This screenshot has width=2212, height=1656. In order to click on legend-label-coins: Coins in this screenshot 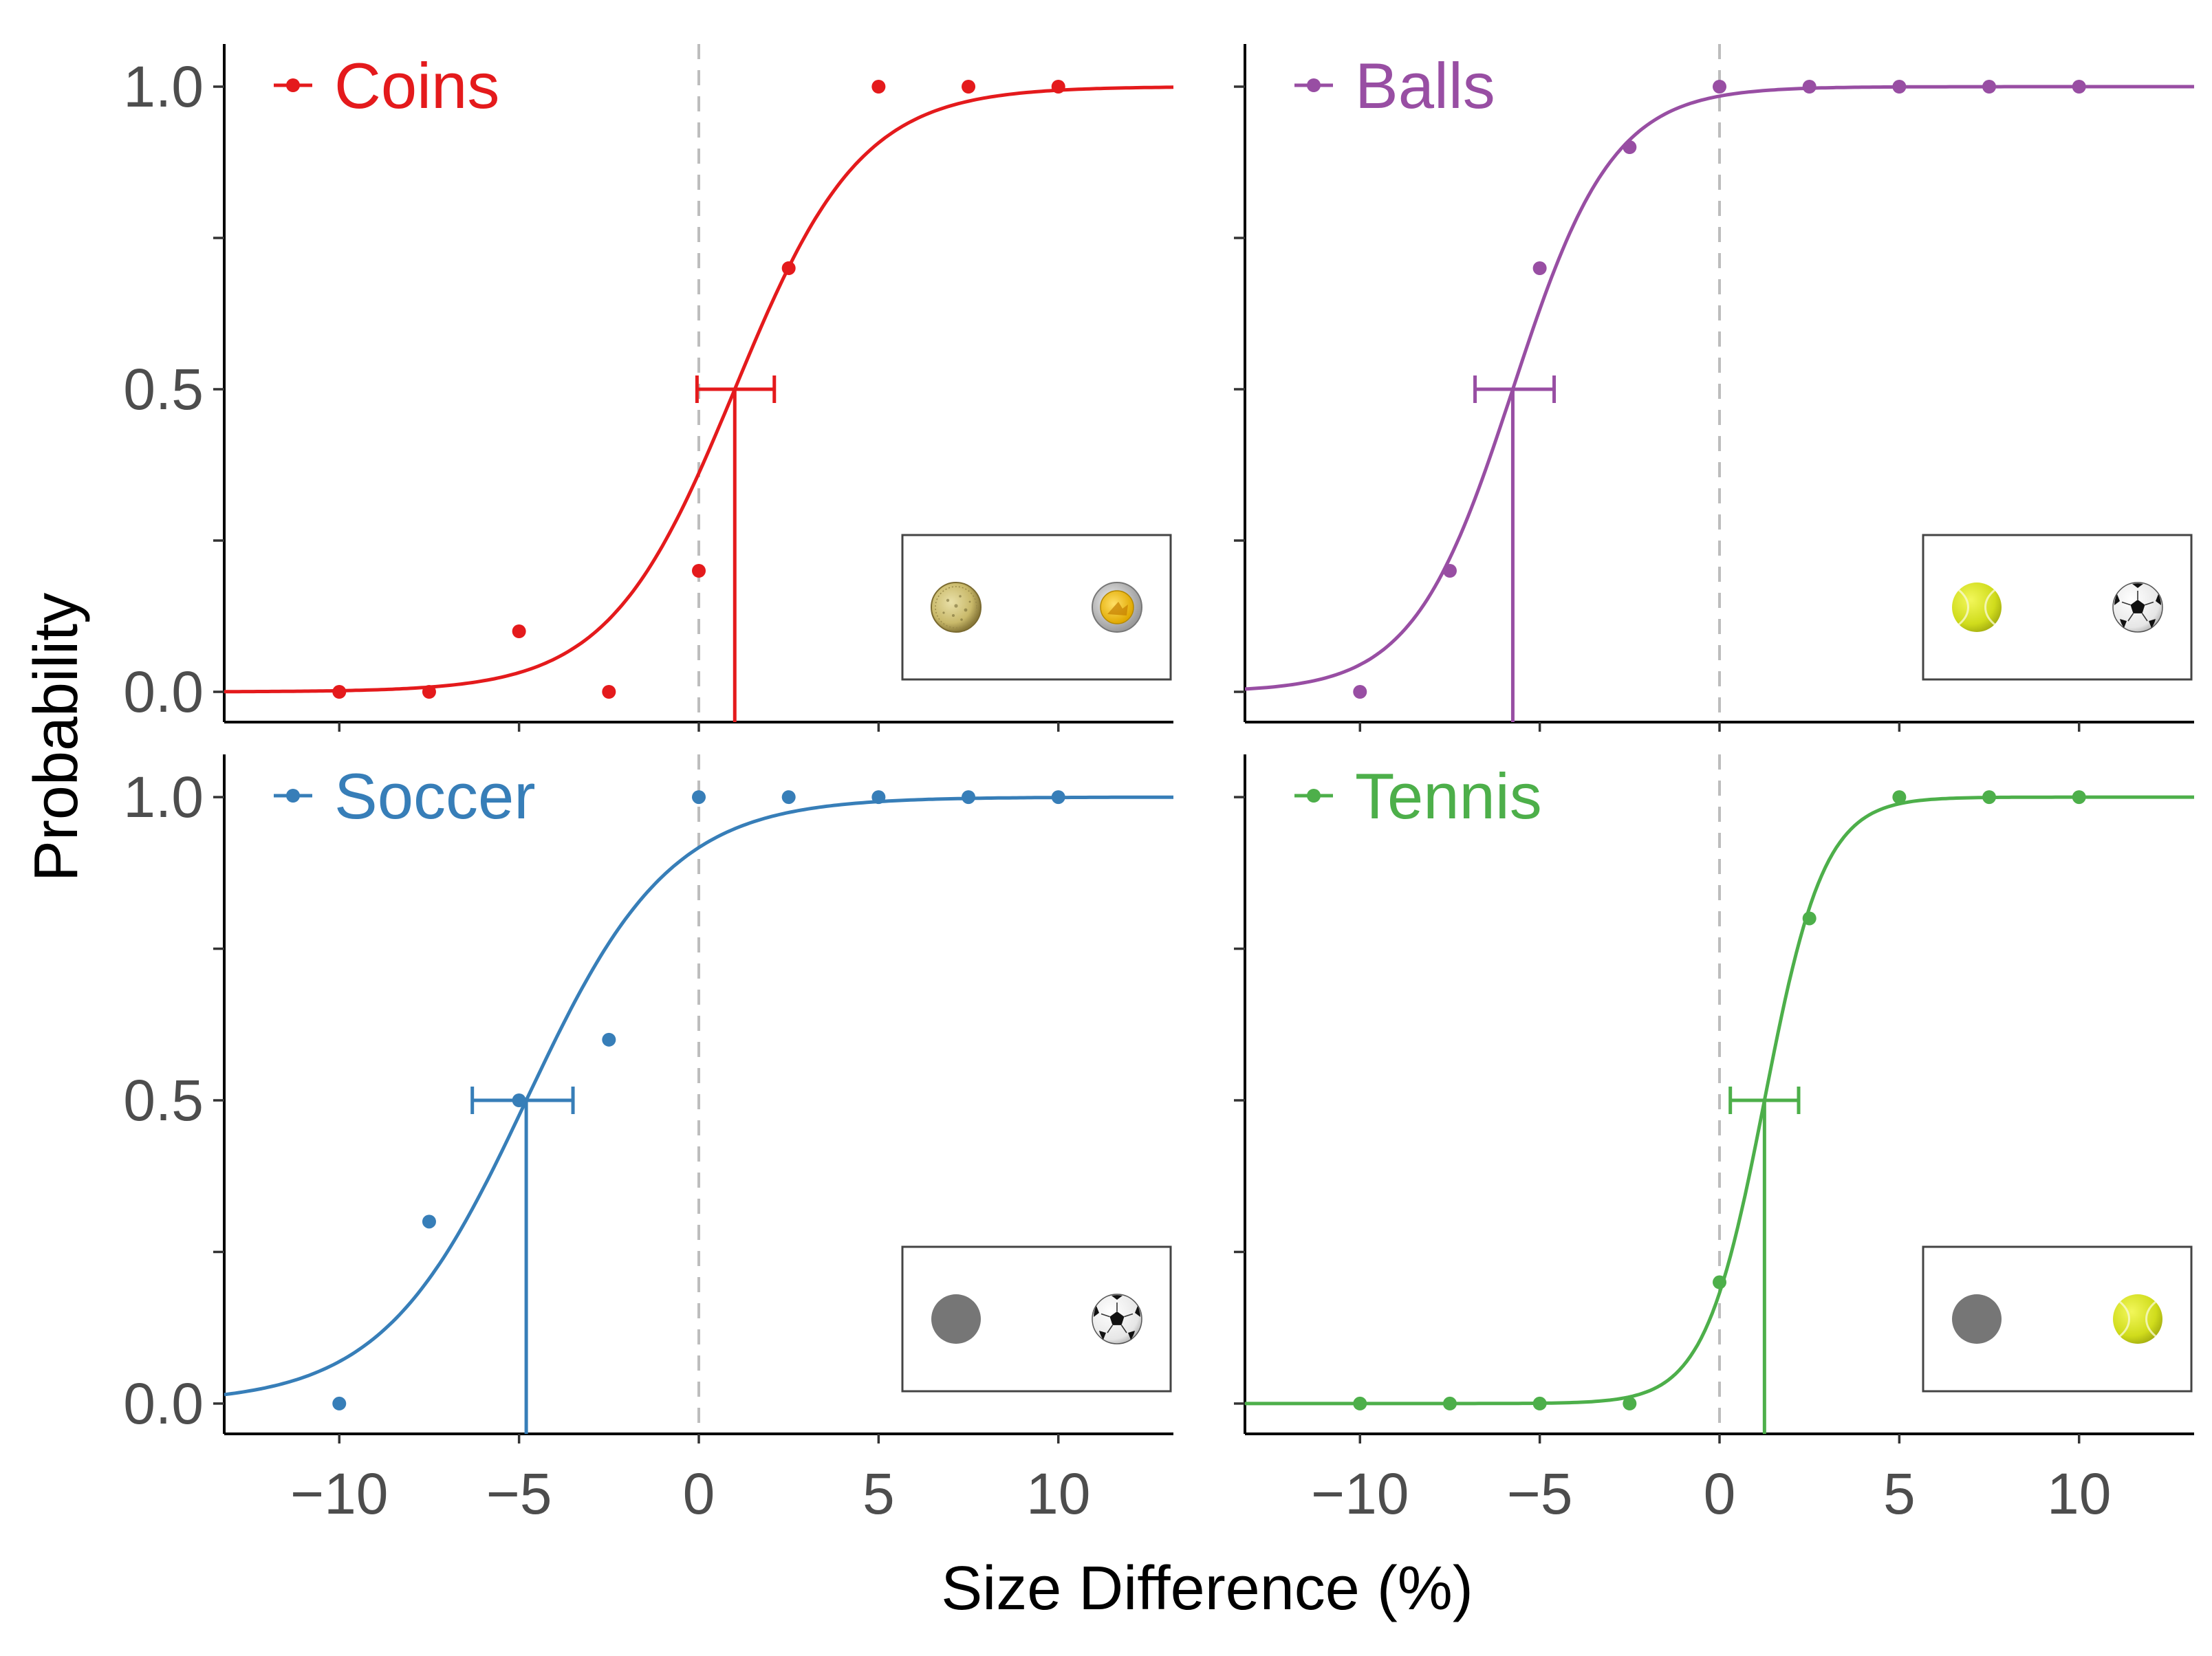, I will do `click(416, 86)`.